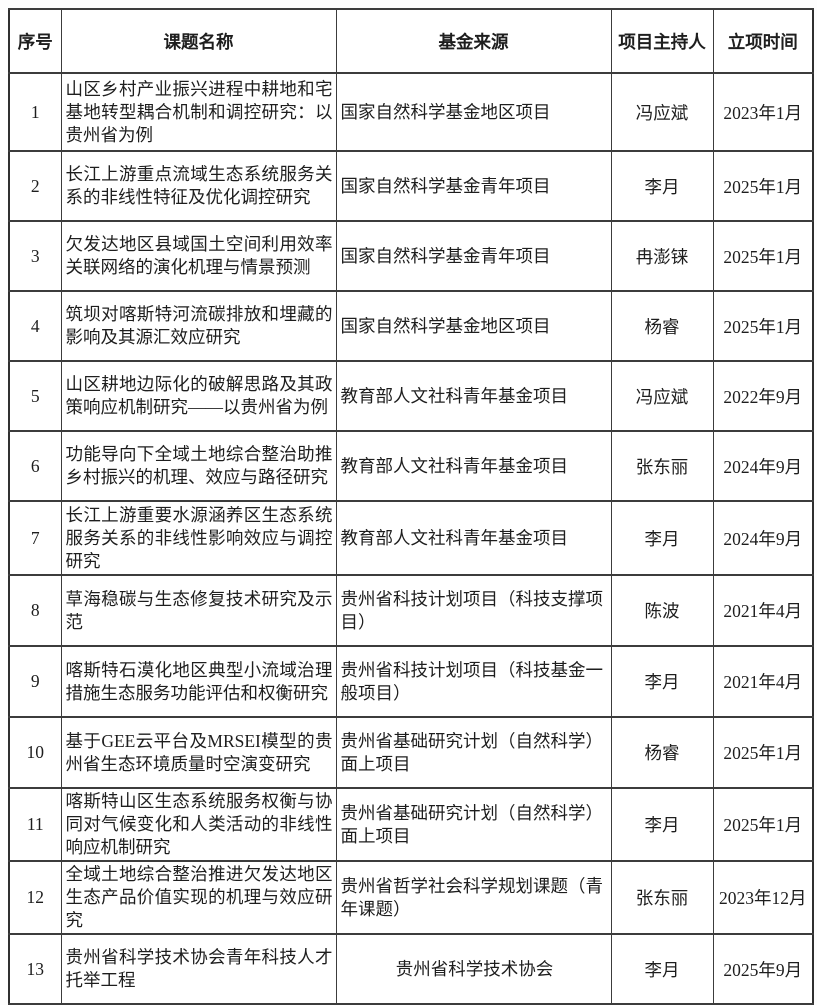 Image resolution: width=817 pixels, height=1005 pixels. Describe the element at coordinates (198, 41) in the screenshot. I see `header-project-title: 课题名称` at that location.